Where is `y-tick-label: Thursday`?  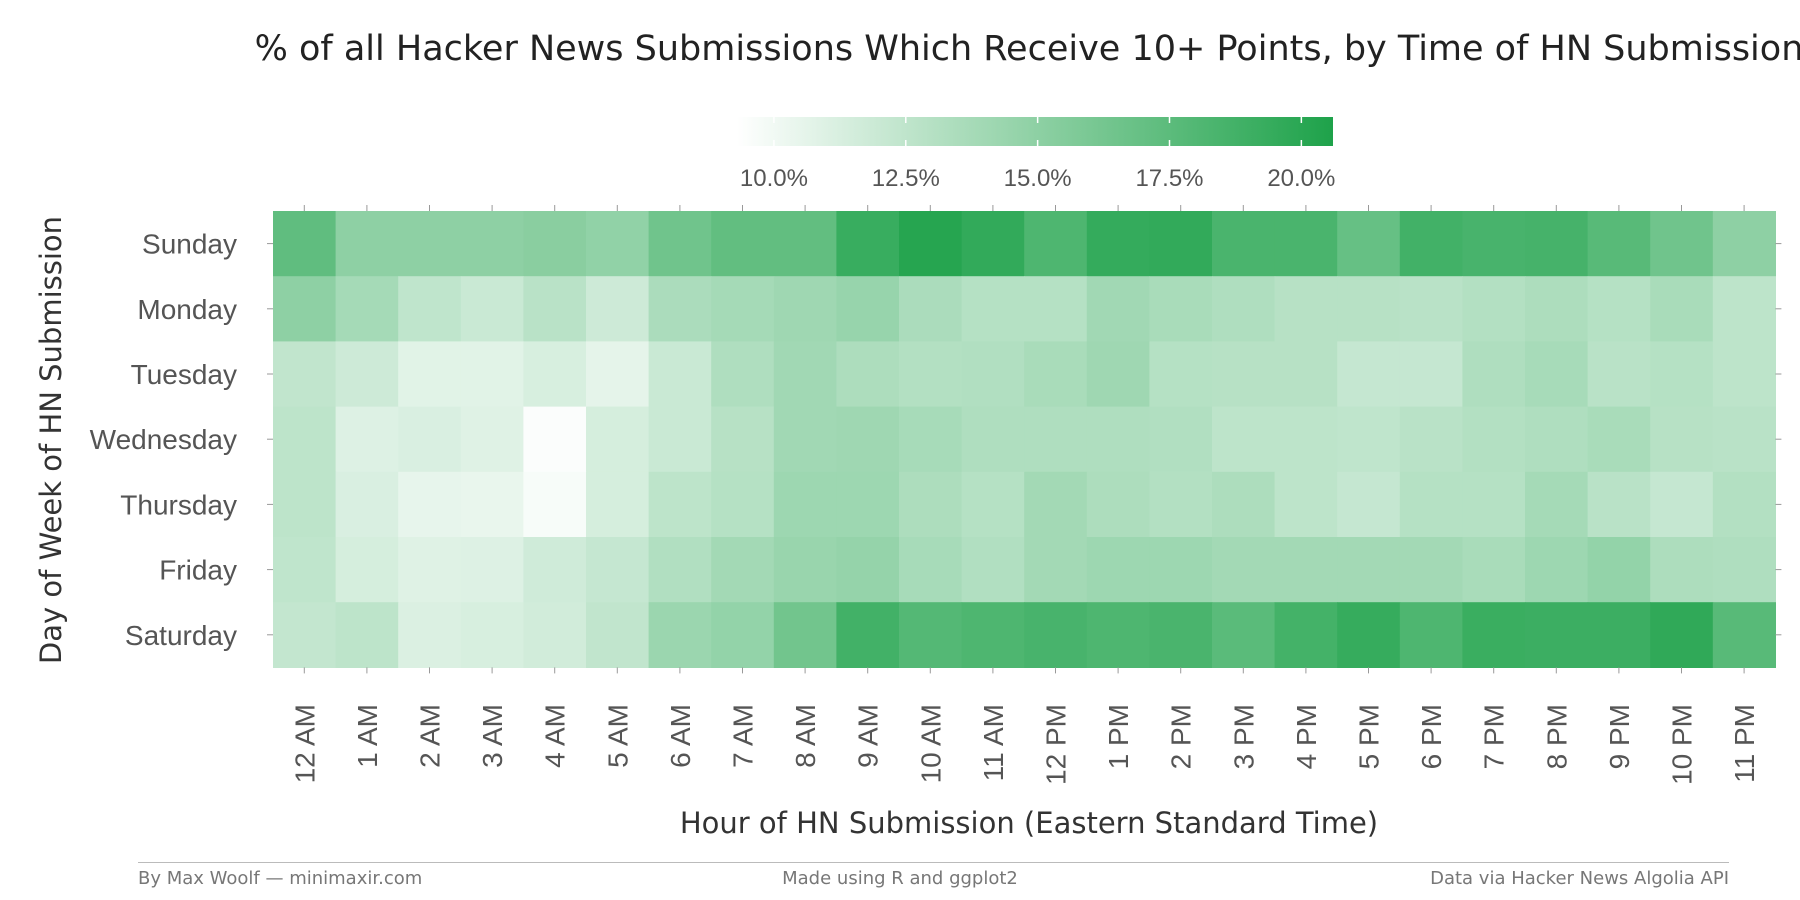 y-tick-label: Thursday is located at coordinates (178, 504).